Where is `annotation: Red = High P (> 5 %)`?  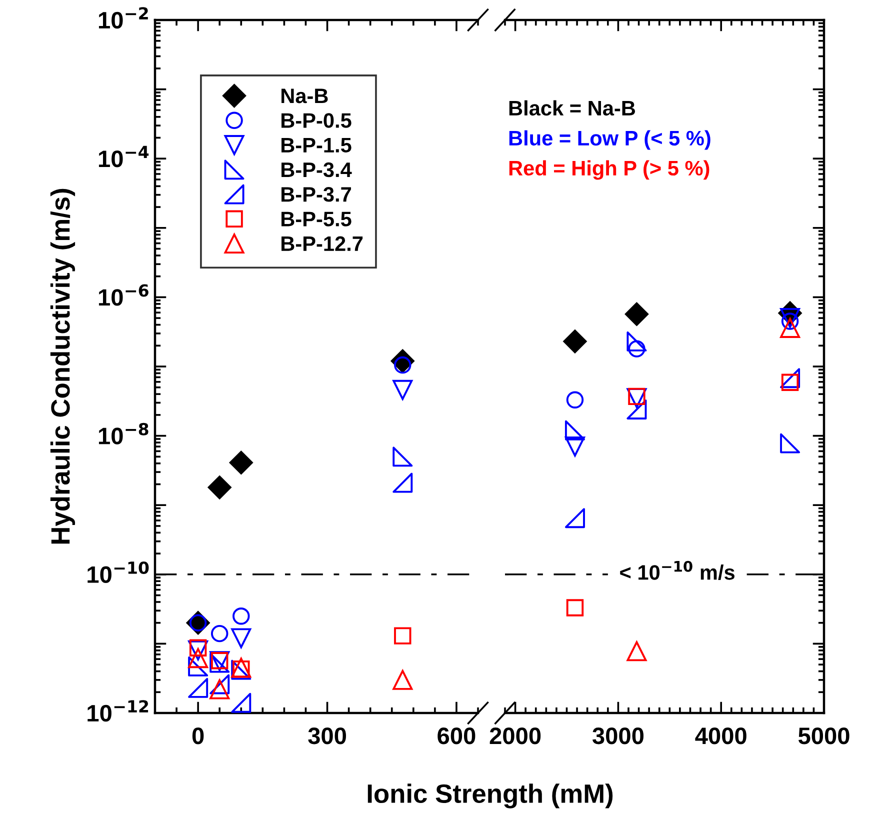 annotation: Red = High P (> 5 %) is located at coordinates (609, 170).